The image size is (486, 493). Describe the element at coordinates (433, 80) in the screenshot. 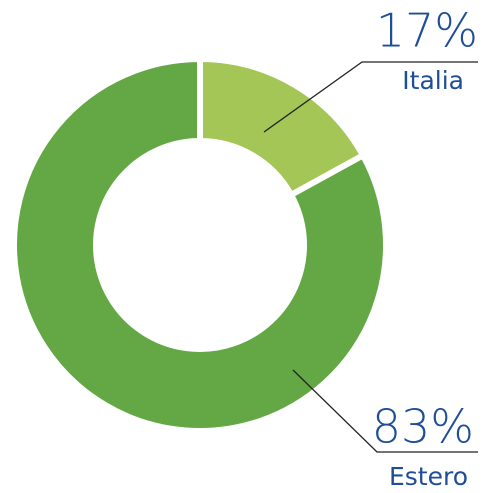

I see `category-label: Italia` at that location.